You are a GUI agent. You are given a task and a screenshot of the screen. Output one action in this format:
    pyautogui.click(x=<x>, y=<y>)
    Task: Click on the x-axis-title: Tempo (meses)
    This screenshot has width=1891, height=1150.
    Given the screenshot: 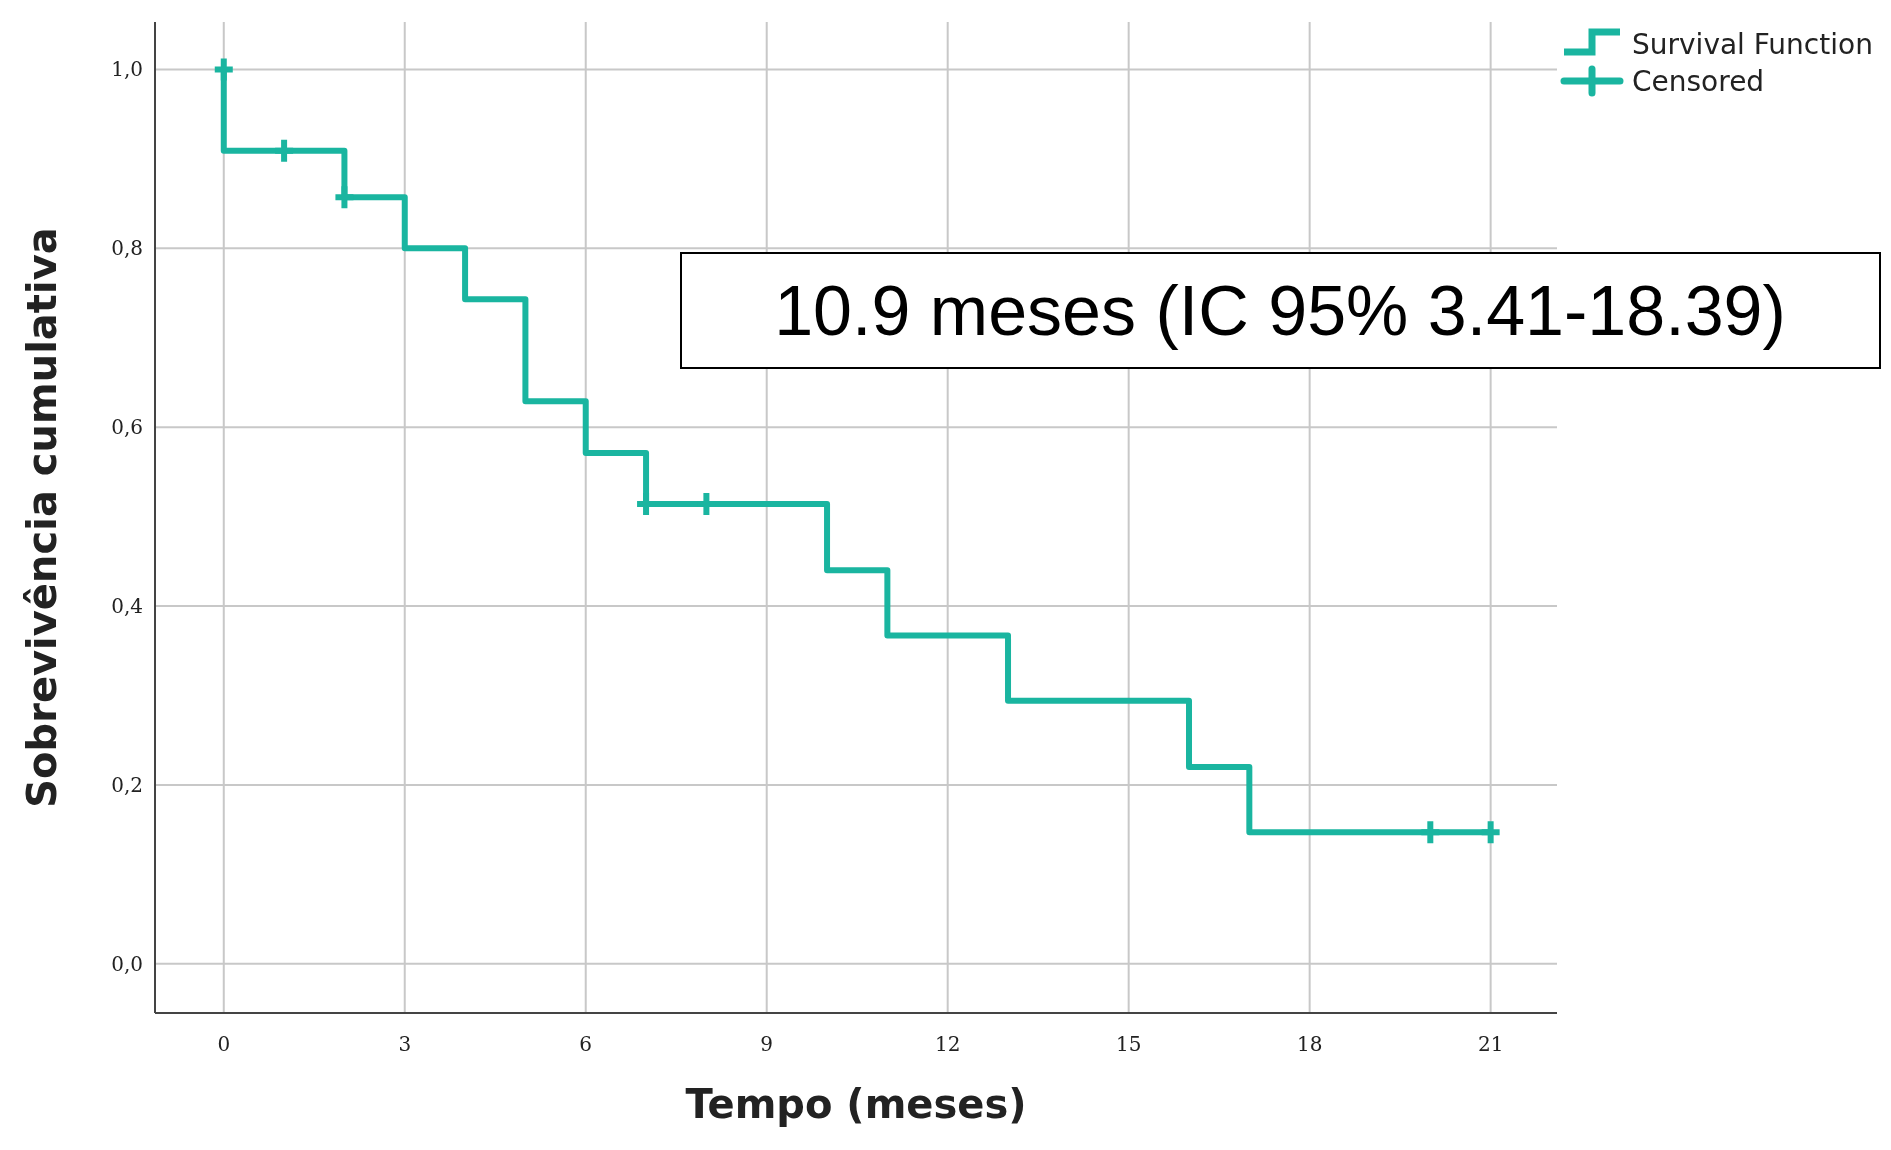 What is the action you would take?
    pyautogui.click(x=856, y=1104)
    